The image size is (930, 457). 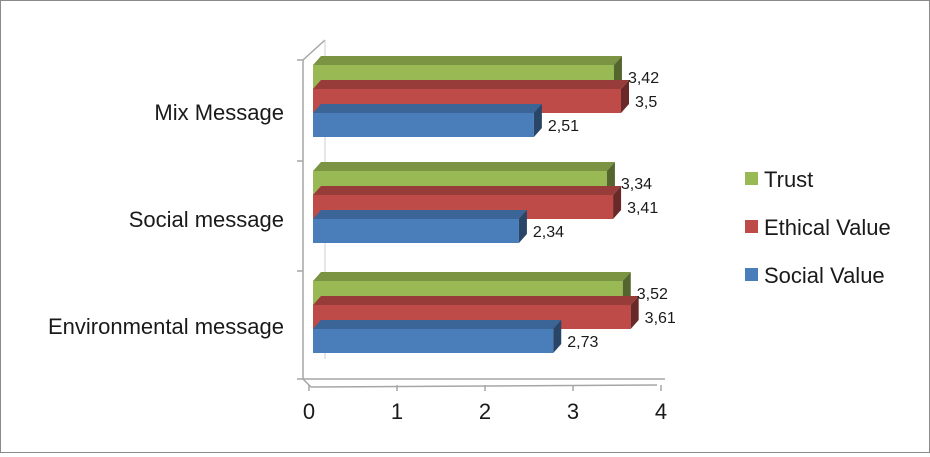 I want to click on legend: Trust Ethical Value Social Value, so click(x=818, y=227).